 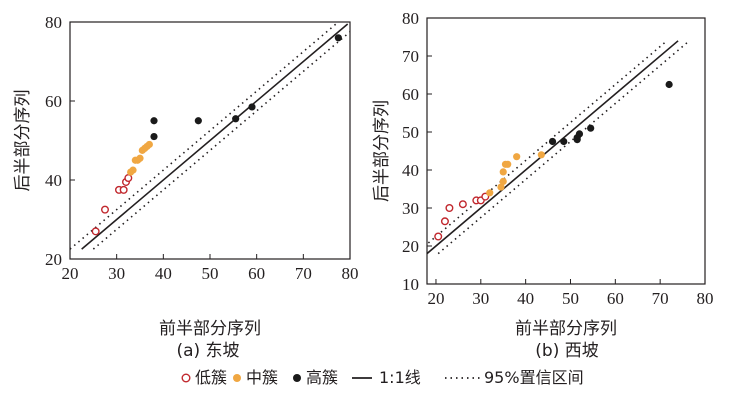 What do you see at coordinates (297, 378) in the screenshot?
I see `legend-high-marker` at bounding box center [297, 378].